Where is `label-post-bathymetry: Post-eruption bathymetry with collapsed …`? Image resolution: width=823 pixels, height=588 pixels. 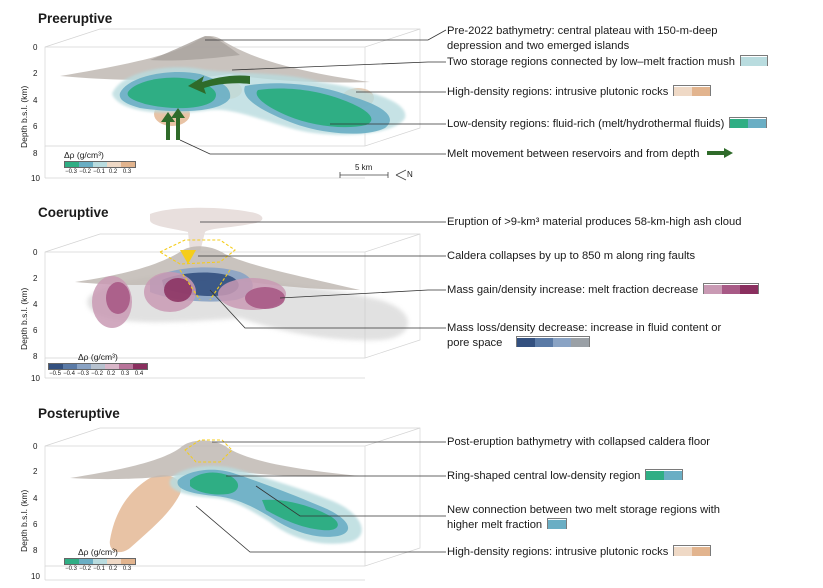 label-post-bathymetry: Post-eruption bathymetry with collapsed … is located at coordinates (579, 442).